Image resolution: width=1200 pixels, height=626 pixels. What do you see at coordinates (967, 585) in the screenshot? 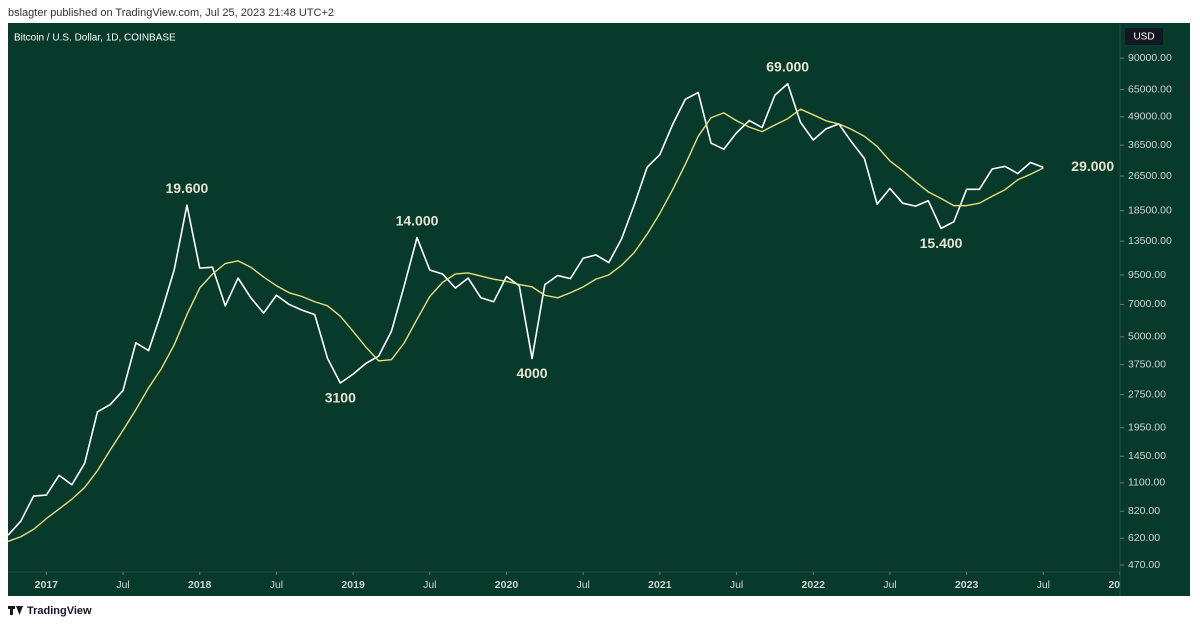
I see `x-tick-label: 2023` at bounding box center [967, 585].